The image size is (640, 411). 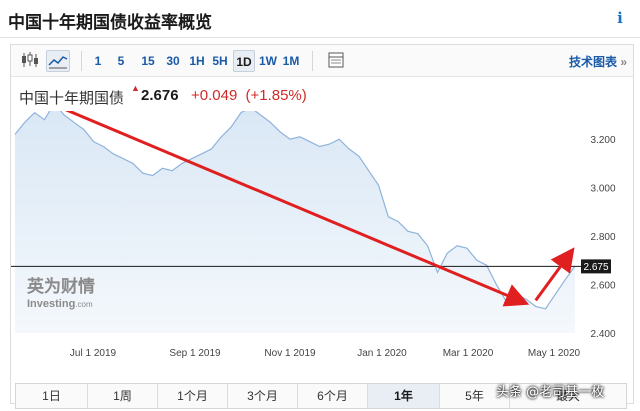 I want to click on logo-sub-name: Investing, so click(x=51, y=304).